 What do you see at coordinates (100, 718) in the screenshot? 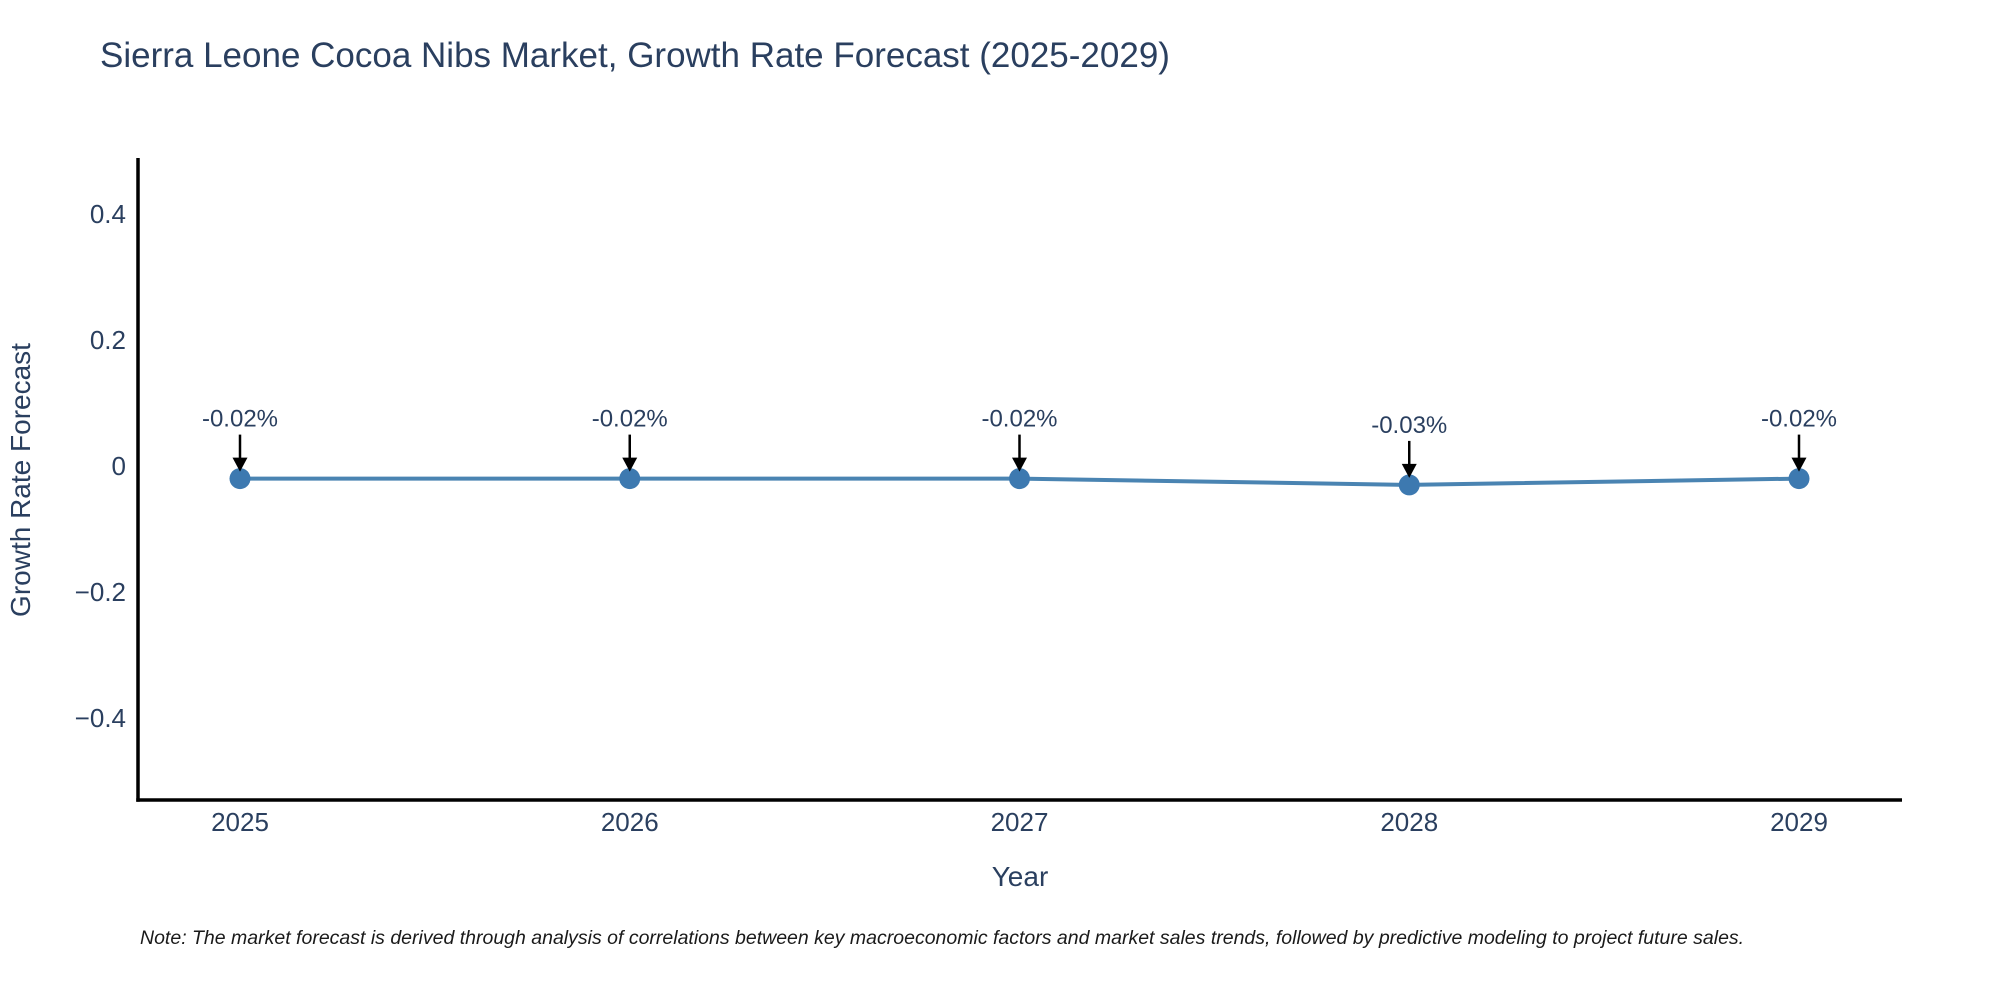
I see `y-tick-label: −0.4` at bounding box center [100, 718].